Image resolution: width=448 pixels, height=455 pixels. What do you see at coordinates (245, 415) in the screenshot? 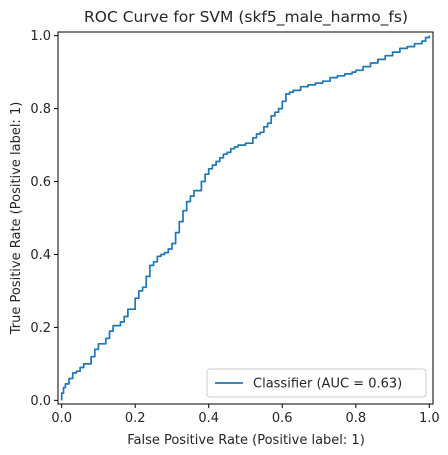
I see `x-axis-ticks: 0.0 0.2 0.4 0.6 0.8 1.0` at bounding box center [245, 415].